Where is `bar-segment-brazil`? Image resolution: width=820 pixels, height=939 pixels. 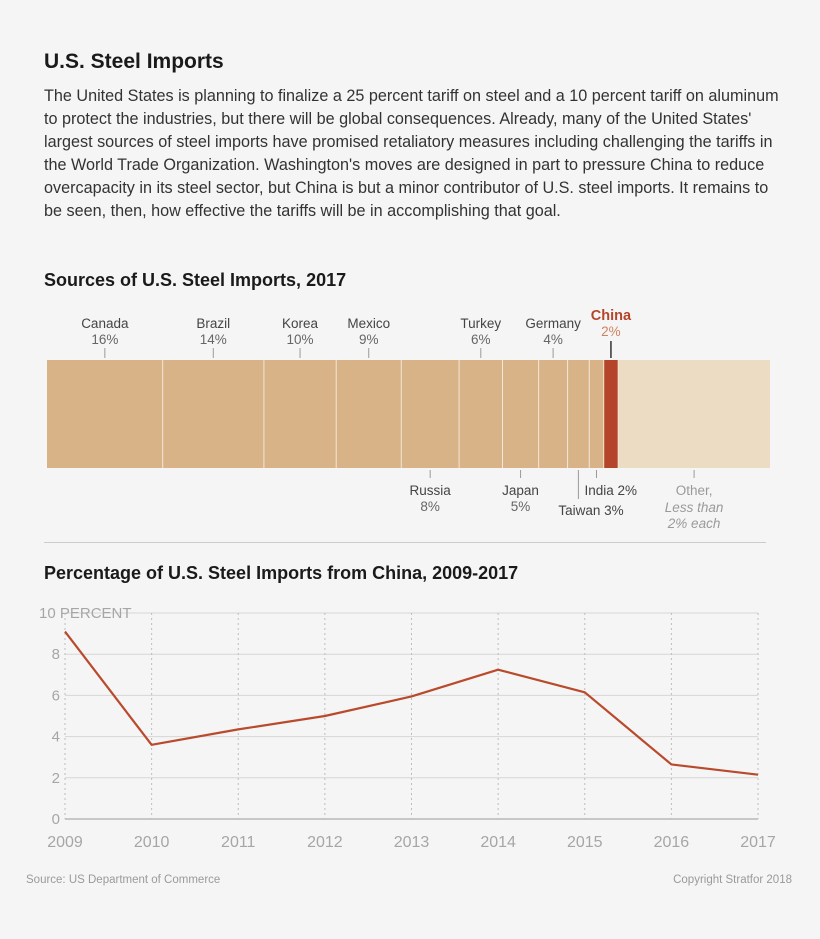 bar-segment-brazil is located at coordinates (213, 414).